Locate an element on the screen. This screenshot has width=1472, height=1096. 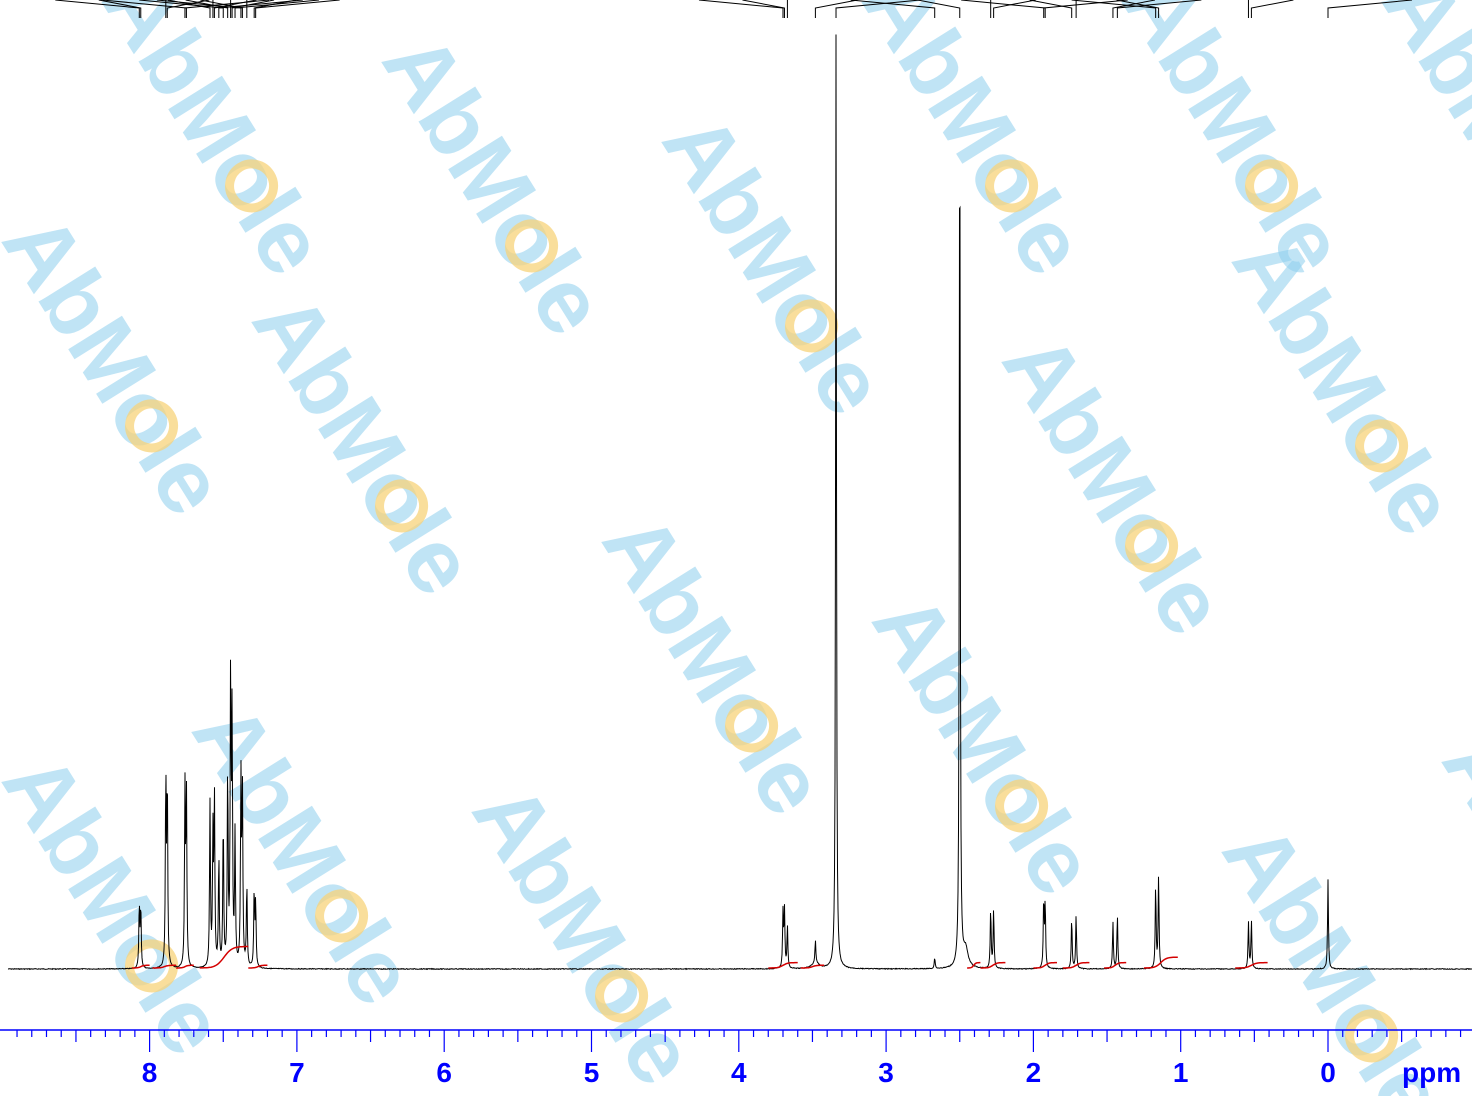
x-axis-tick-label: 5 is located at coordinates (592, 1072).